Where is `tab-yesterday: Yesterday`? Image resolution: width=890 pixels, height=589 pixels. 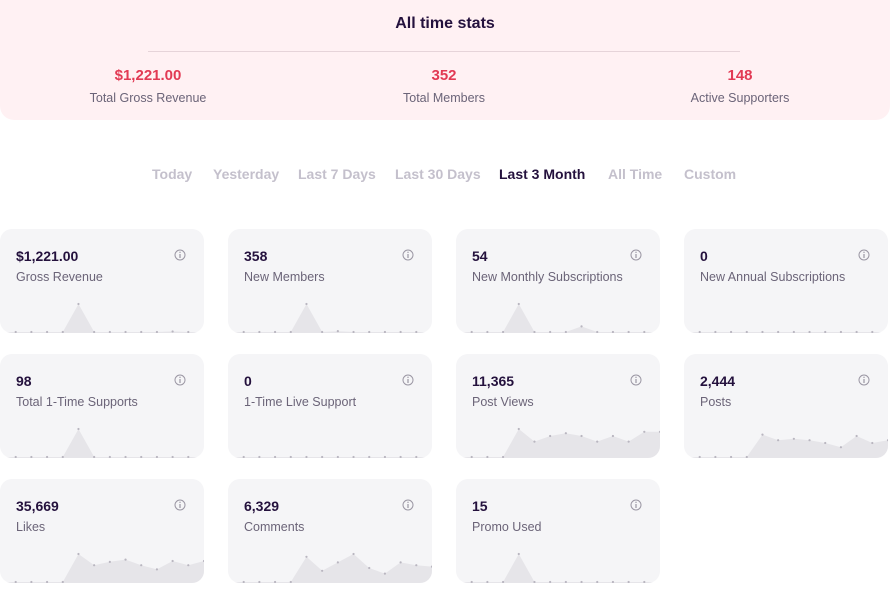 tab-yesterday: Yesterday is located at coordinates (246, 174).